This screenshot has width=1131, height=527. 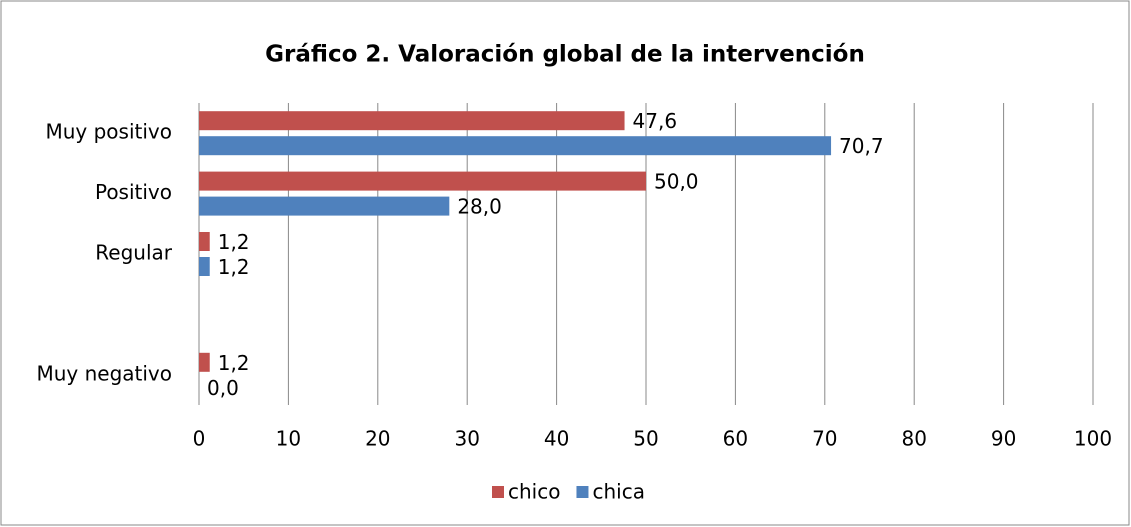 What do you see at coordinates (676, 182) in the screenshot?
I see `data-label: 50,0` at bounding box center [676, 182].